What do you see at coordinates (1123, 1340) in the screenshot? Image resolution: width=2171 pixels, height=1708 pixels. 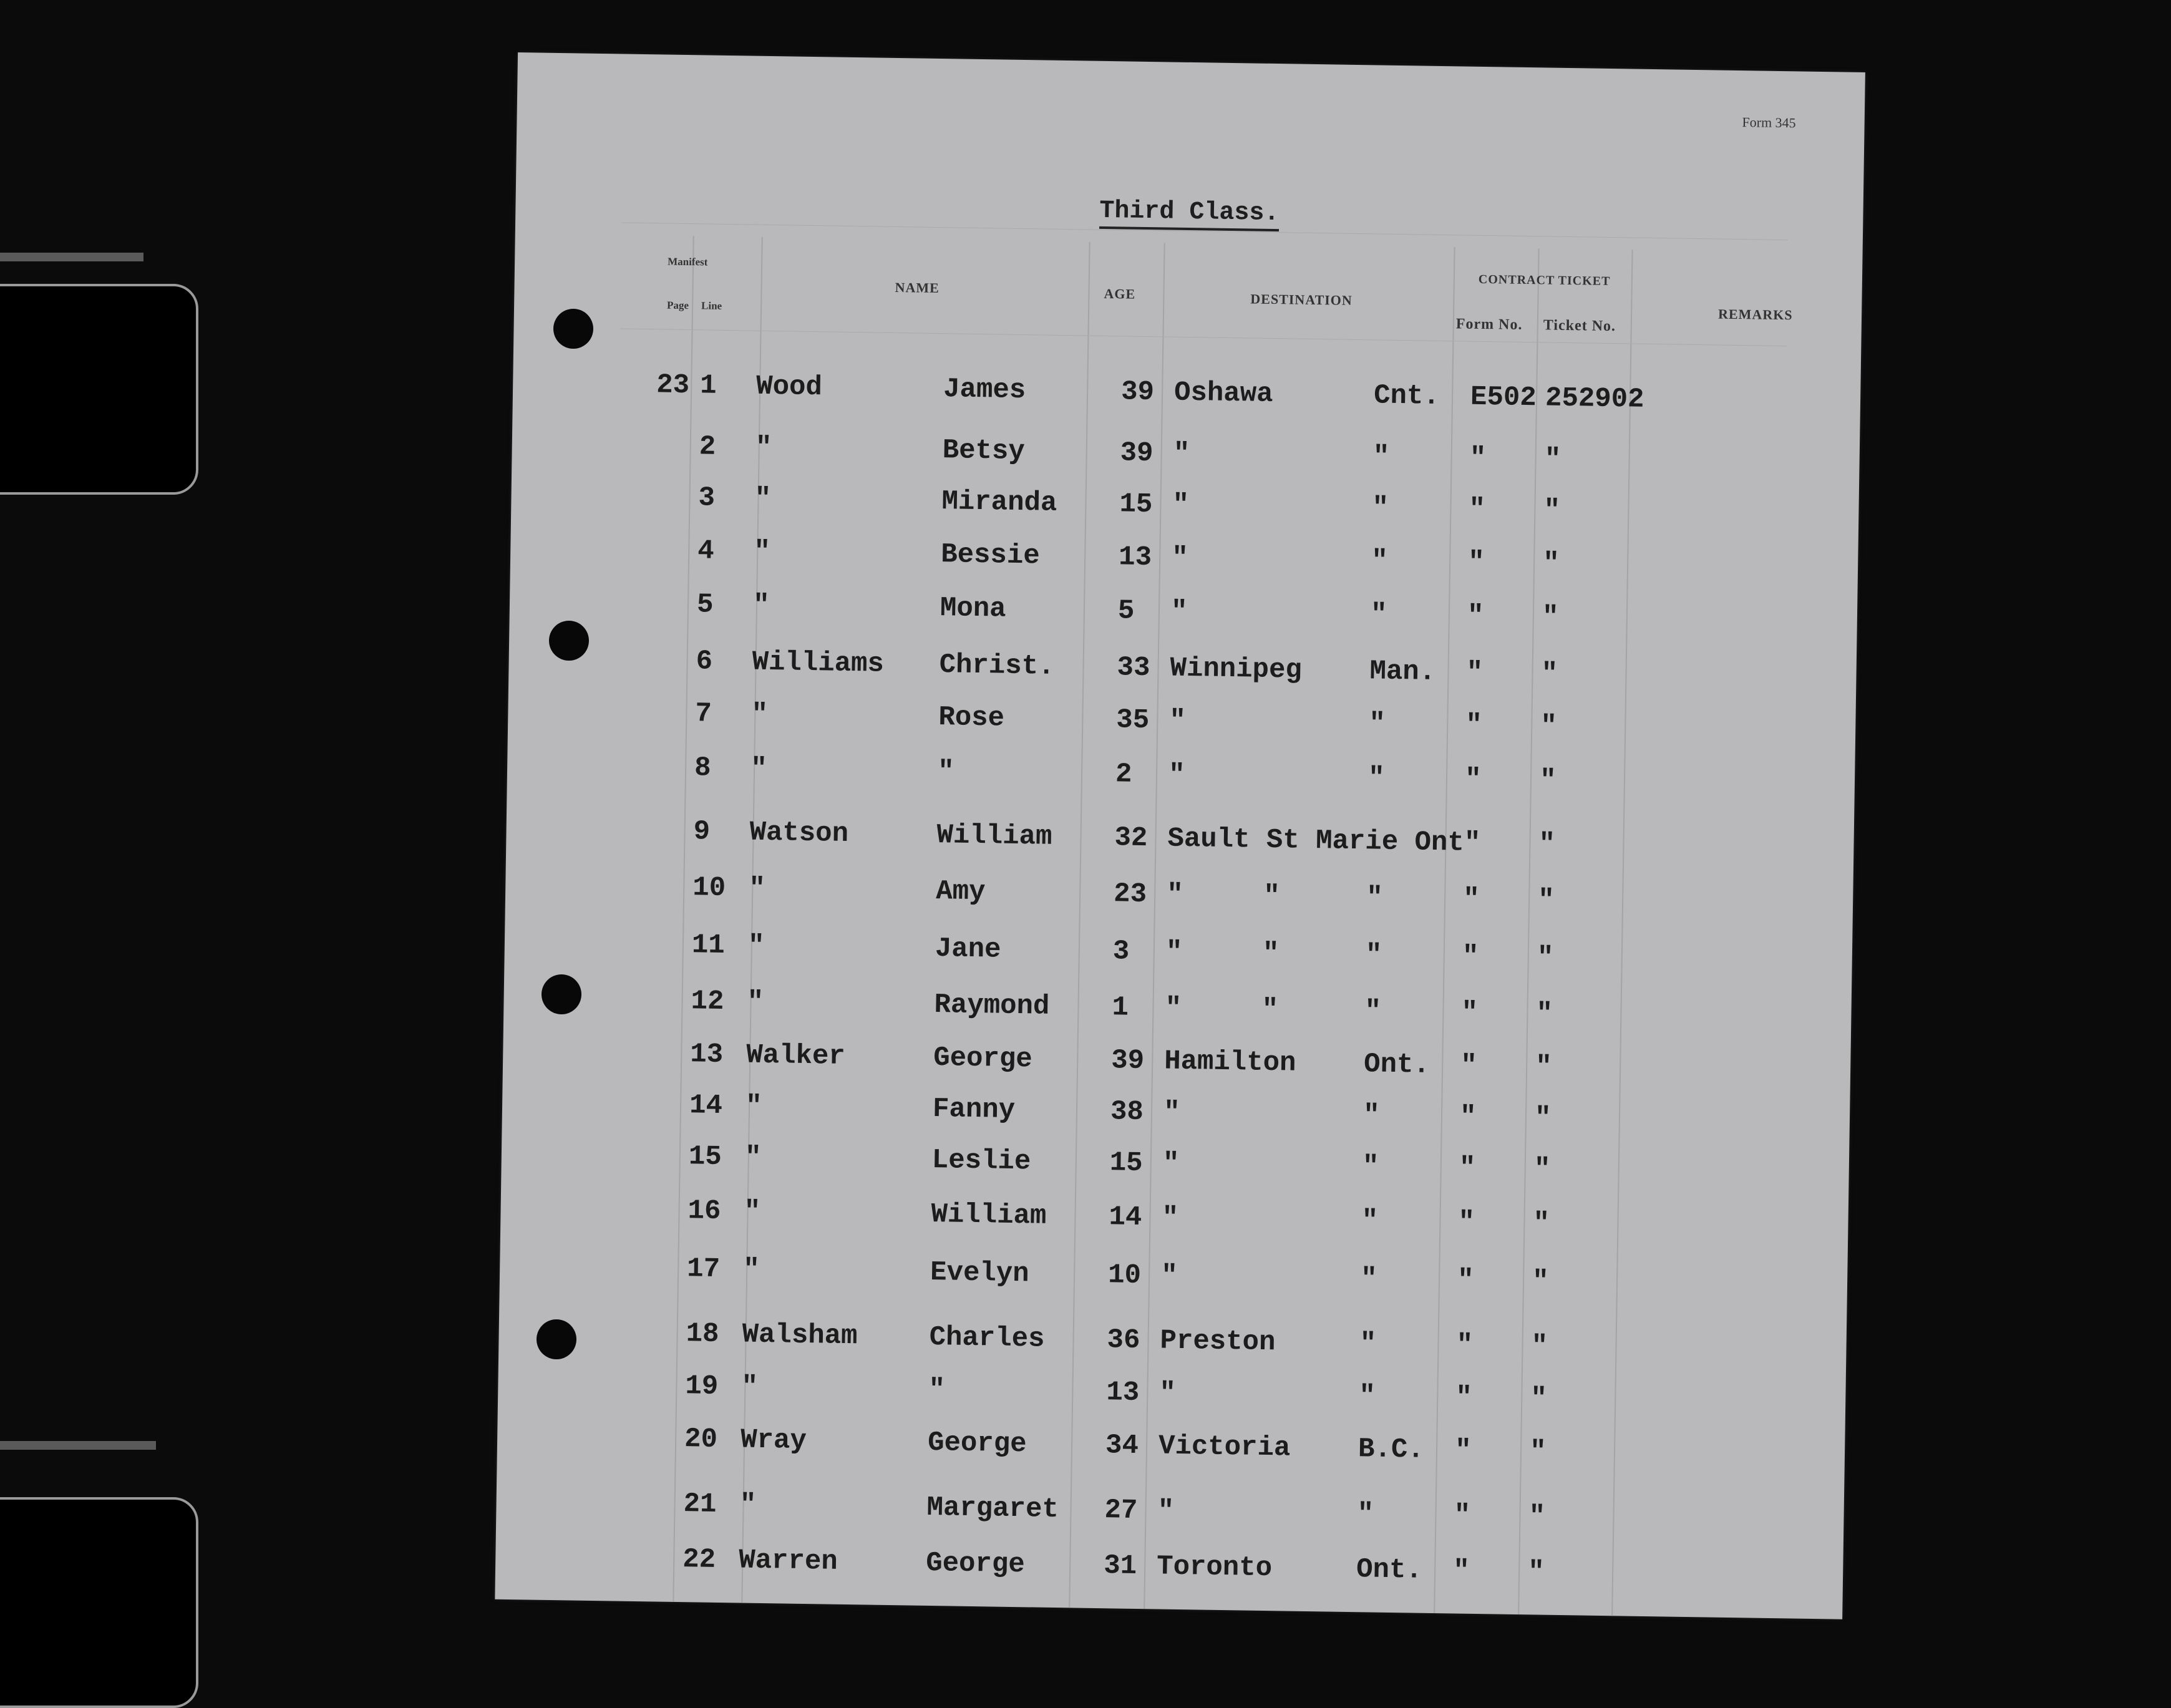 I see `age: 36` at bounding box center [1123, 1340].